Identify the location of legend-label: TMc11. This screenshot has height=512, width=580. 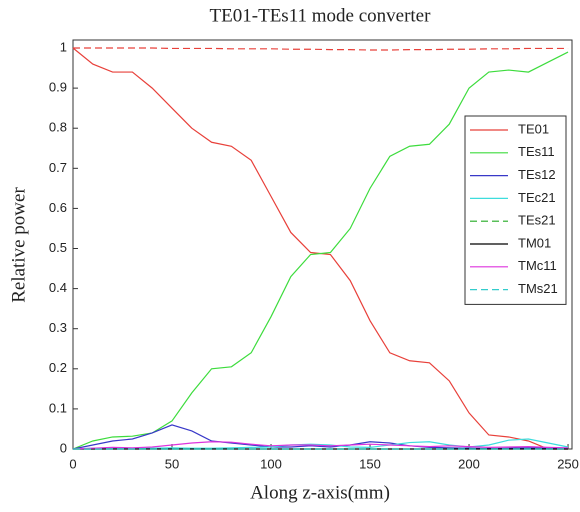
(537, 265).